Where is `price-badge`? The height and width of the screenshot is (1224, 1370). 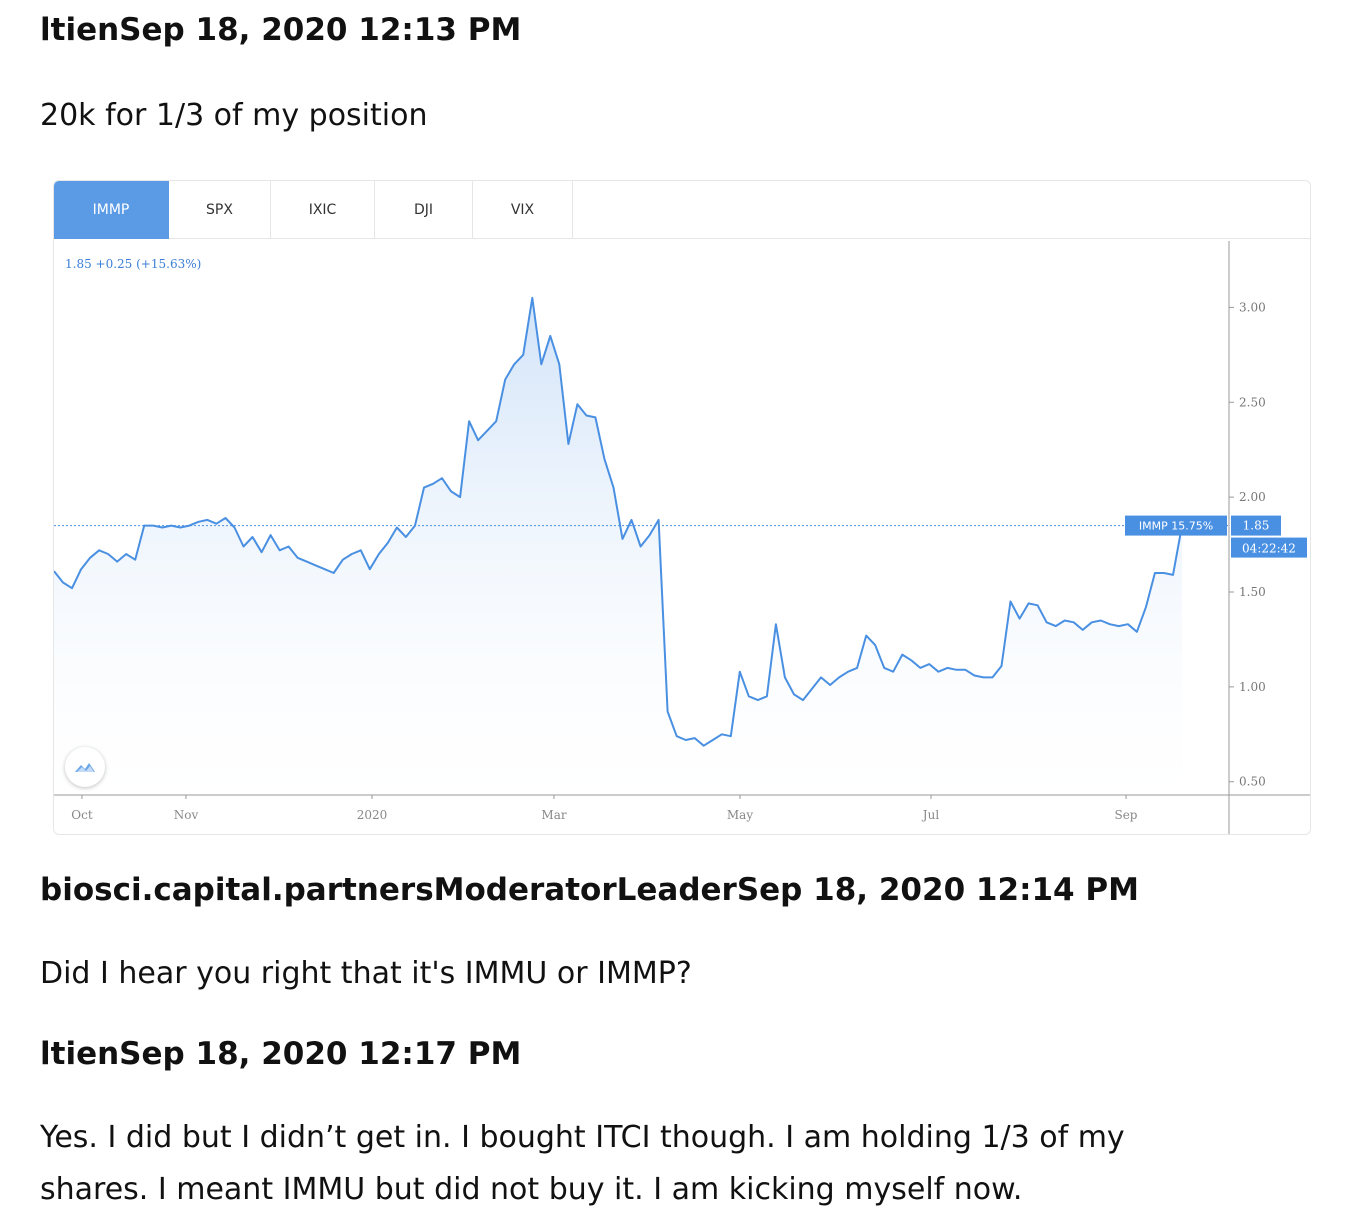 price-badge is located at coordinates (1256, 525).